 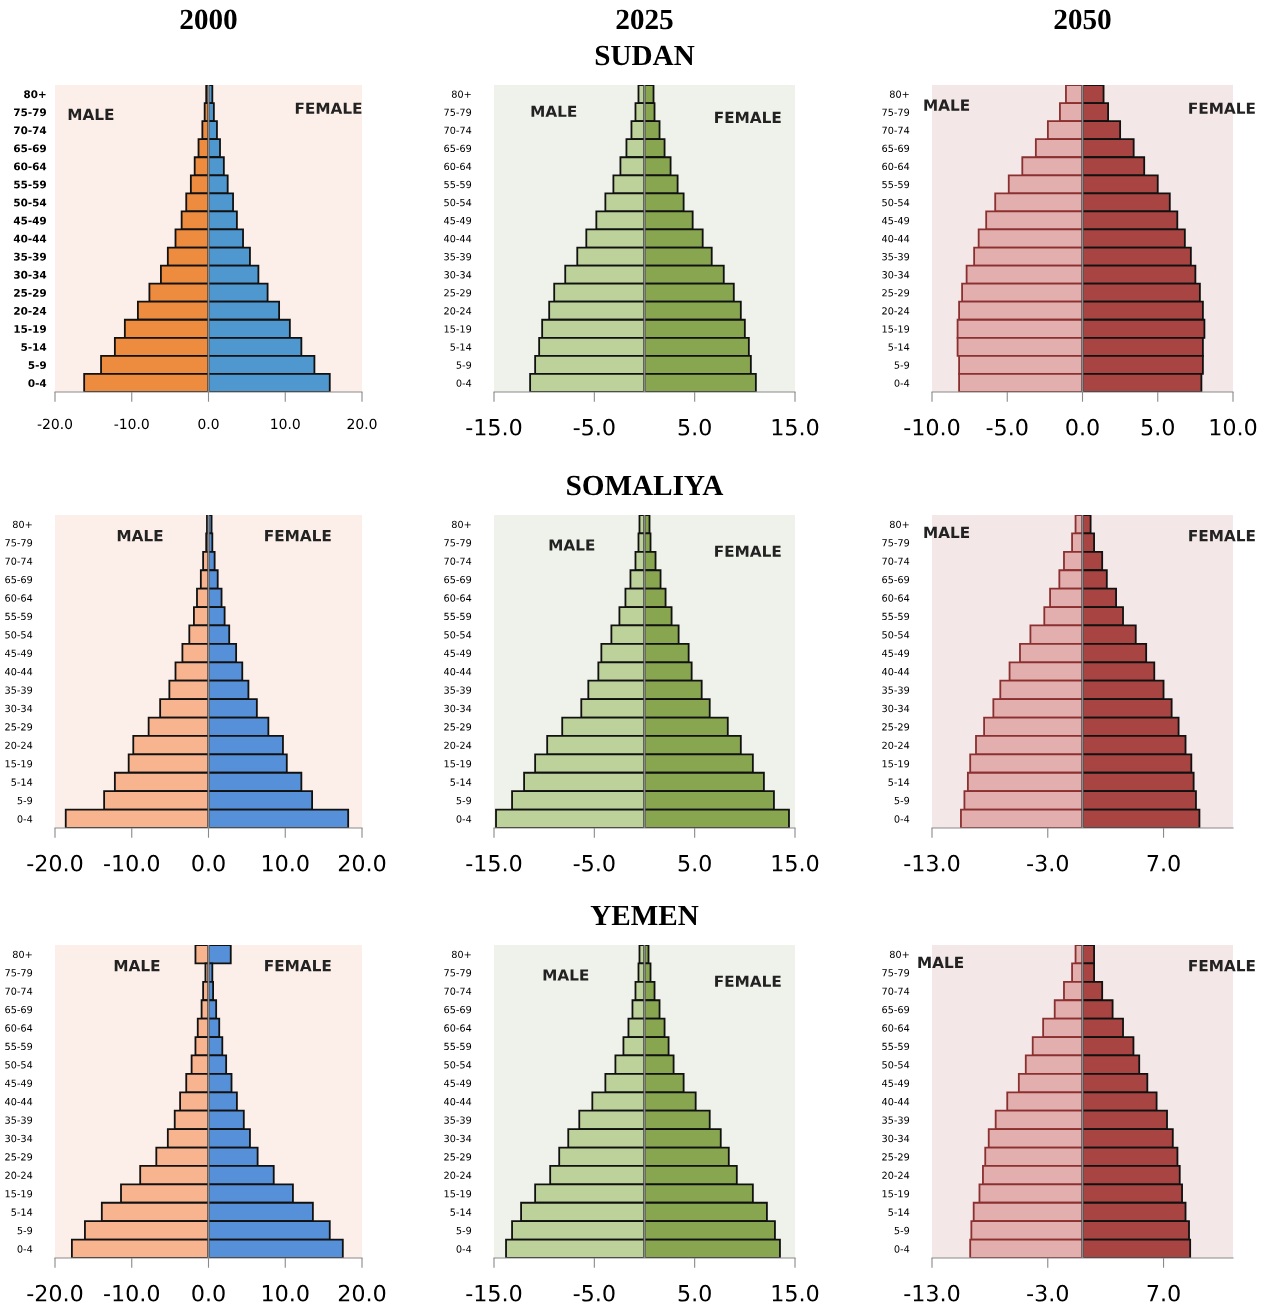 I want to click on chart-title: YEMEN, so click(x=644, y=915).